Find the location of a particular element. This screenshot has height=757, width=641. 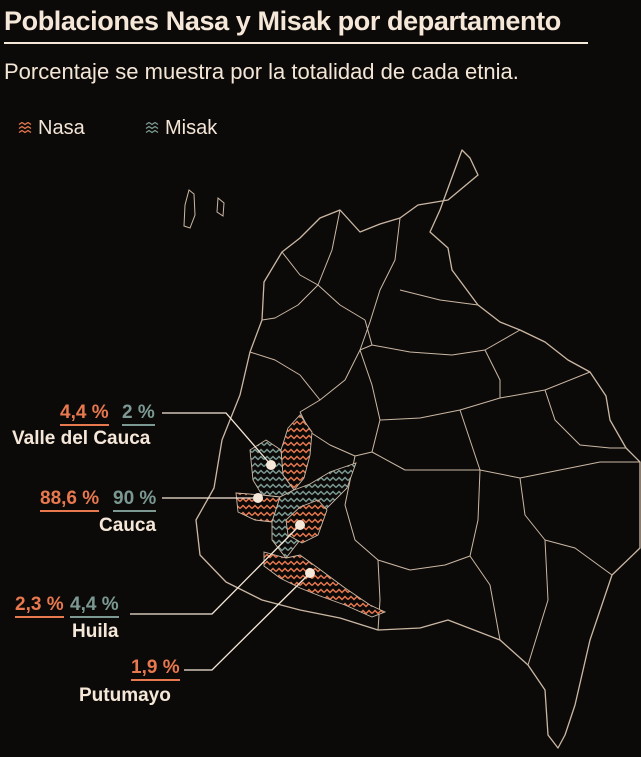

pct-misak: 2 % is located at coordinates (138, 414).